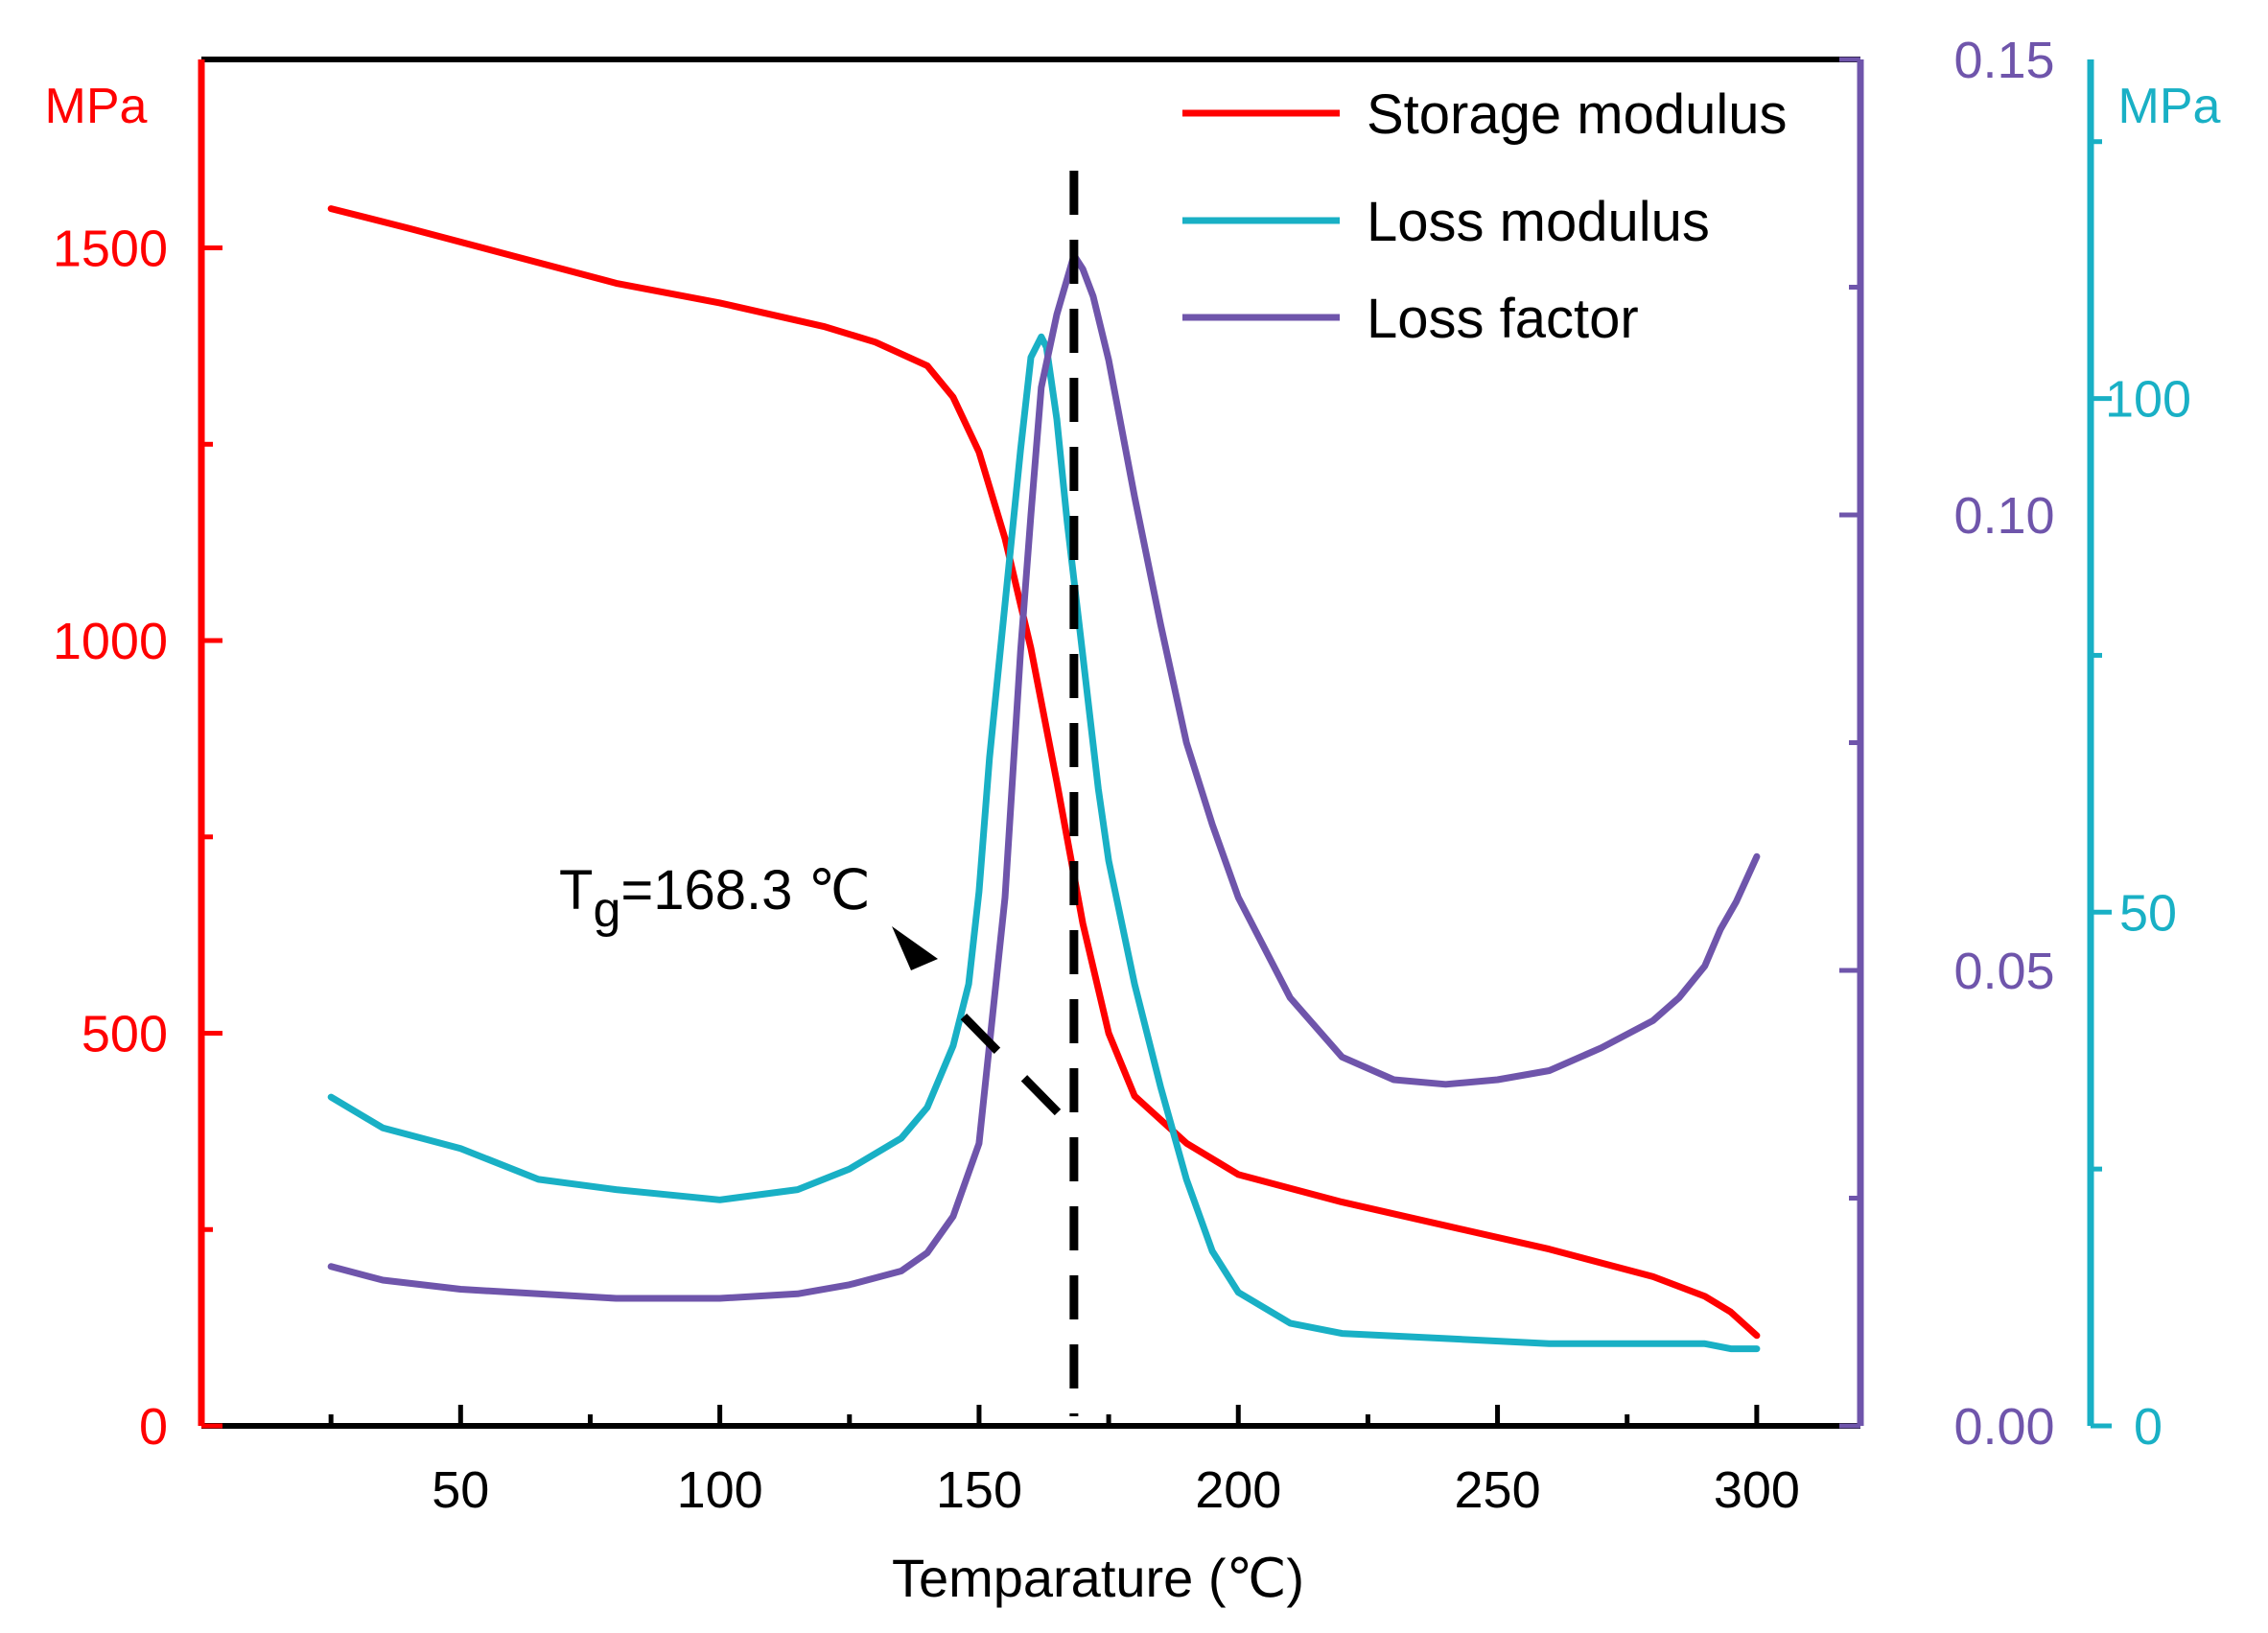 The width and height of the screenshot is (2268, 1633). Describe the element at coordinates (1498, 1490) in the screenshot. I see `x-tick-label: 250` at that location.